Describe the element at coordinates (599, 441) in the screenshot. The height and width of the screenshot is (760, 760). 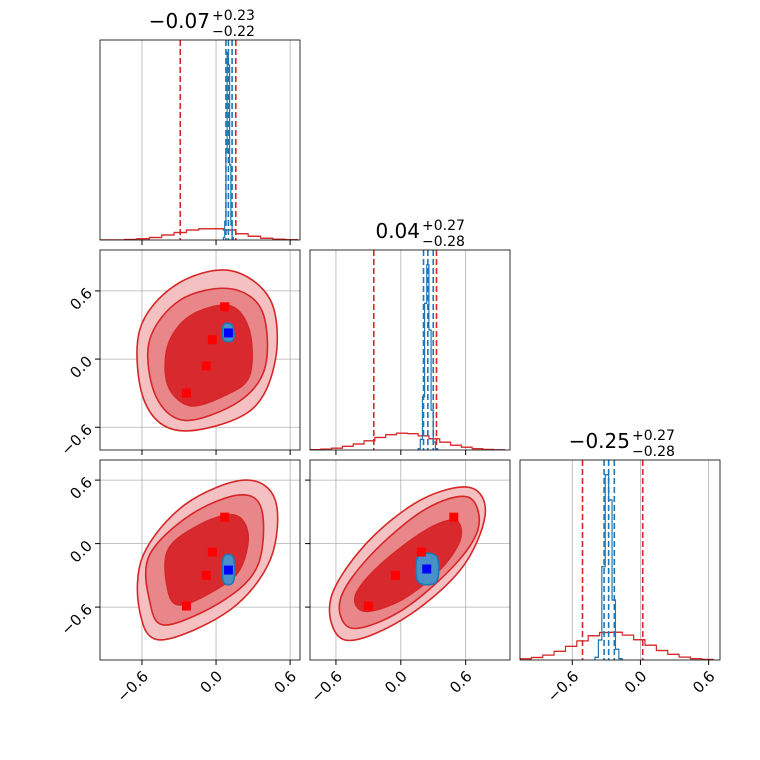
I see `title-value: −0.25` at that location.